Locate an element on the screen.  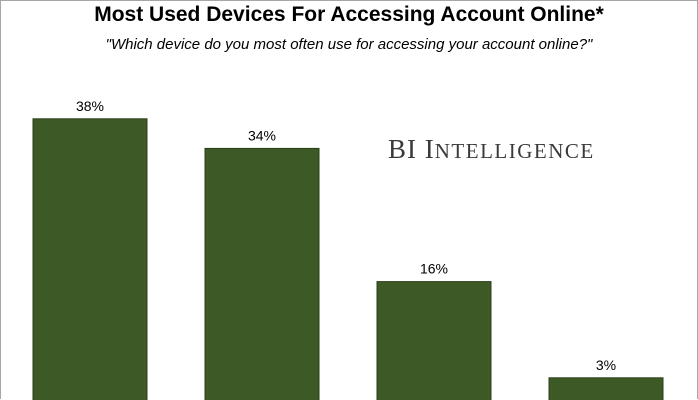
bi-intelligence-watermark: BI INTELLIGENCE is located at coordinates (491, 149).